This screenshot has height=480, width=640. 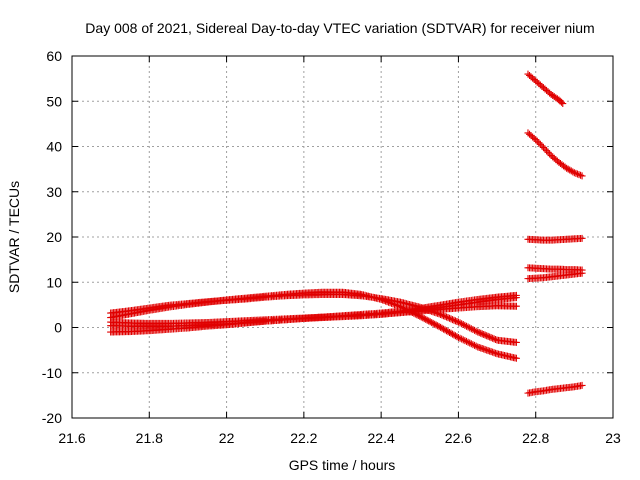 What do you see at coordinates (58, 328) in the screenshot?
I see `y-tick-label: 0` at bounding box center [58, 328].